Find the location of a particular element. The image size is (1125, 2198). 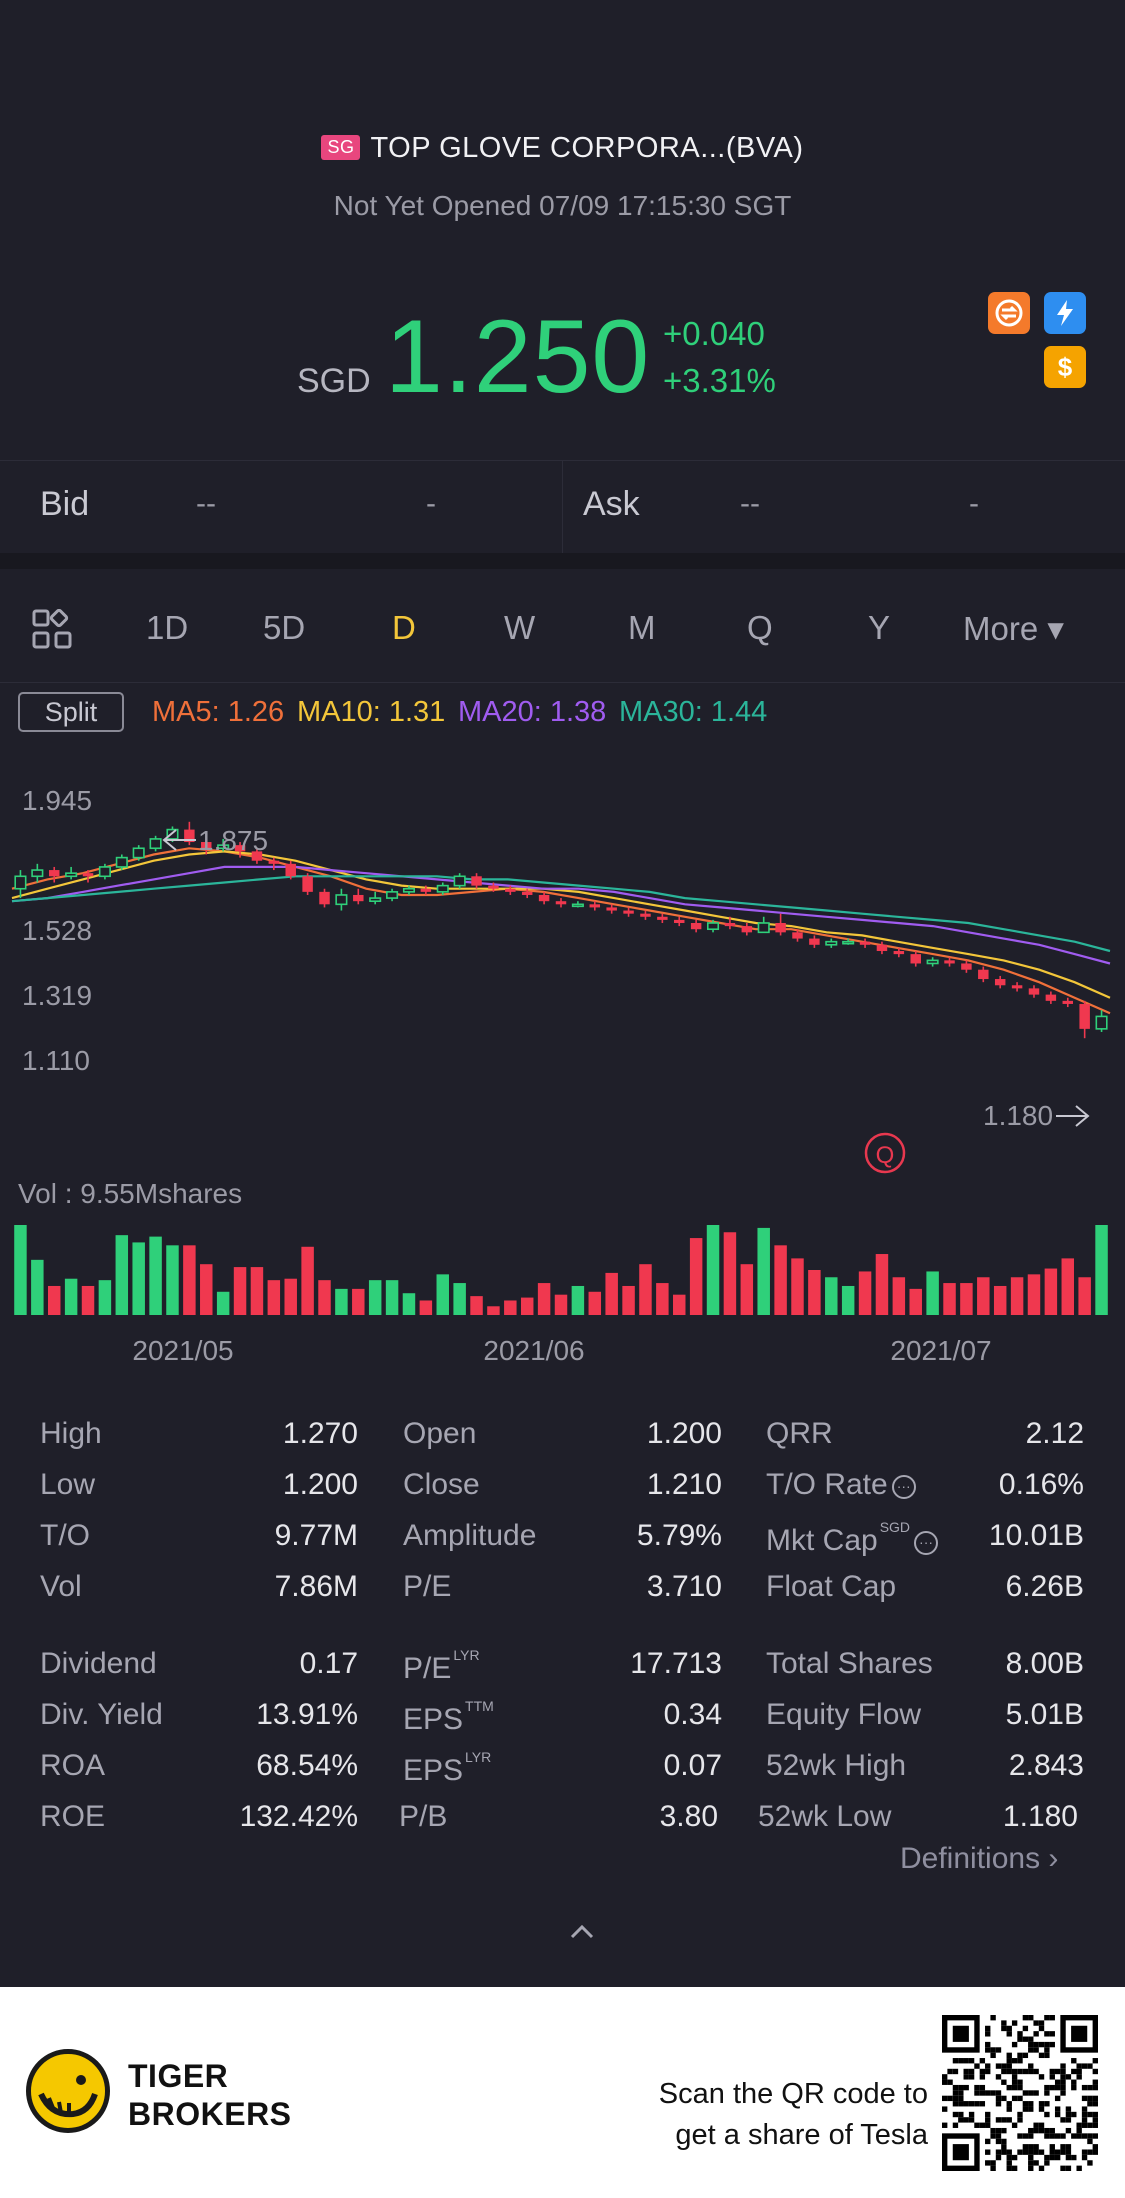

tab-q: Q is located at coordinates (760, 627).